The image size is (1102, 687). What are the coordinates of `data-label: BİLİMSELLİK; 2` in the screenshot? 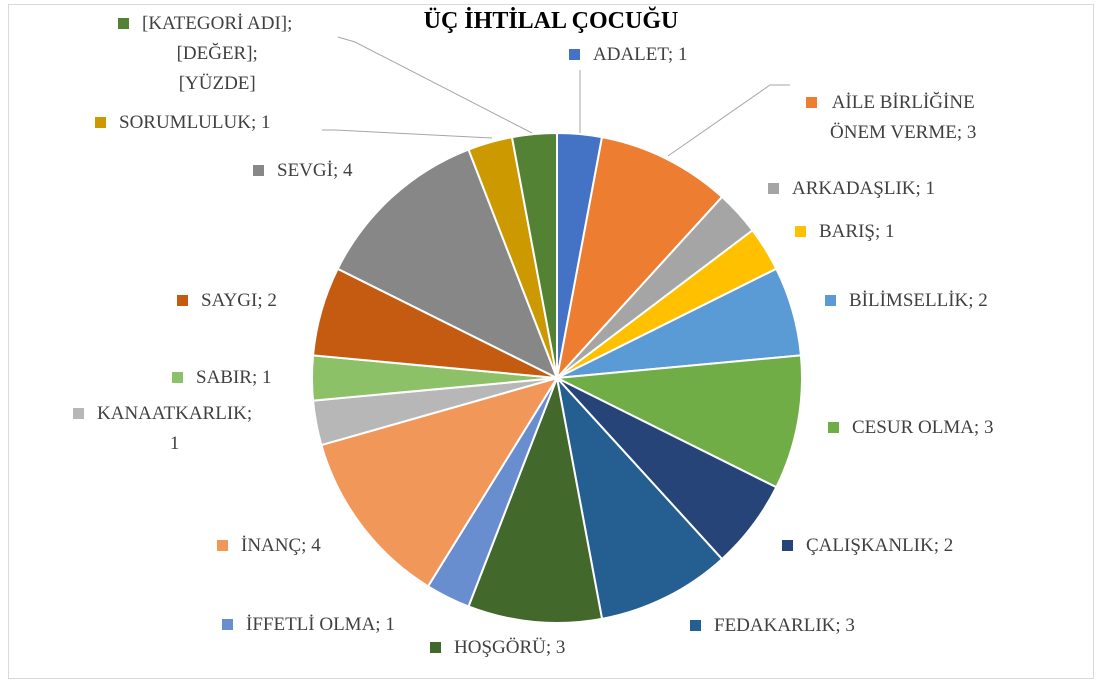 It's located at (906, 301).